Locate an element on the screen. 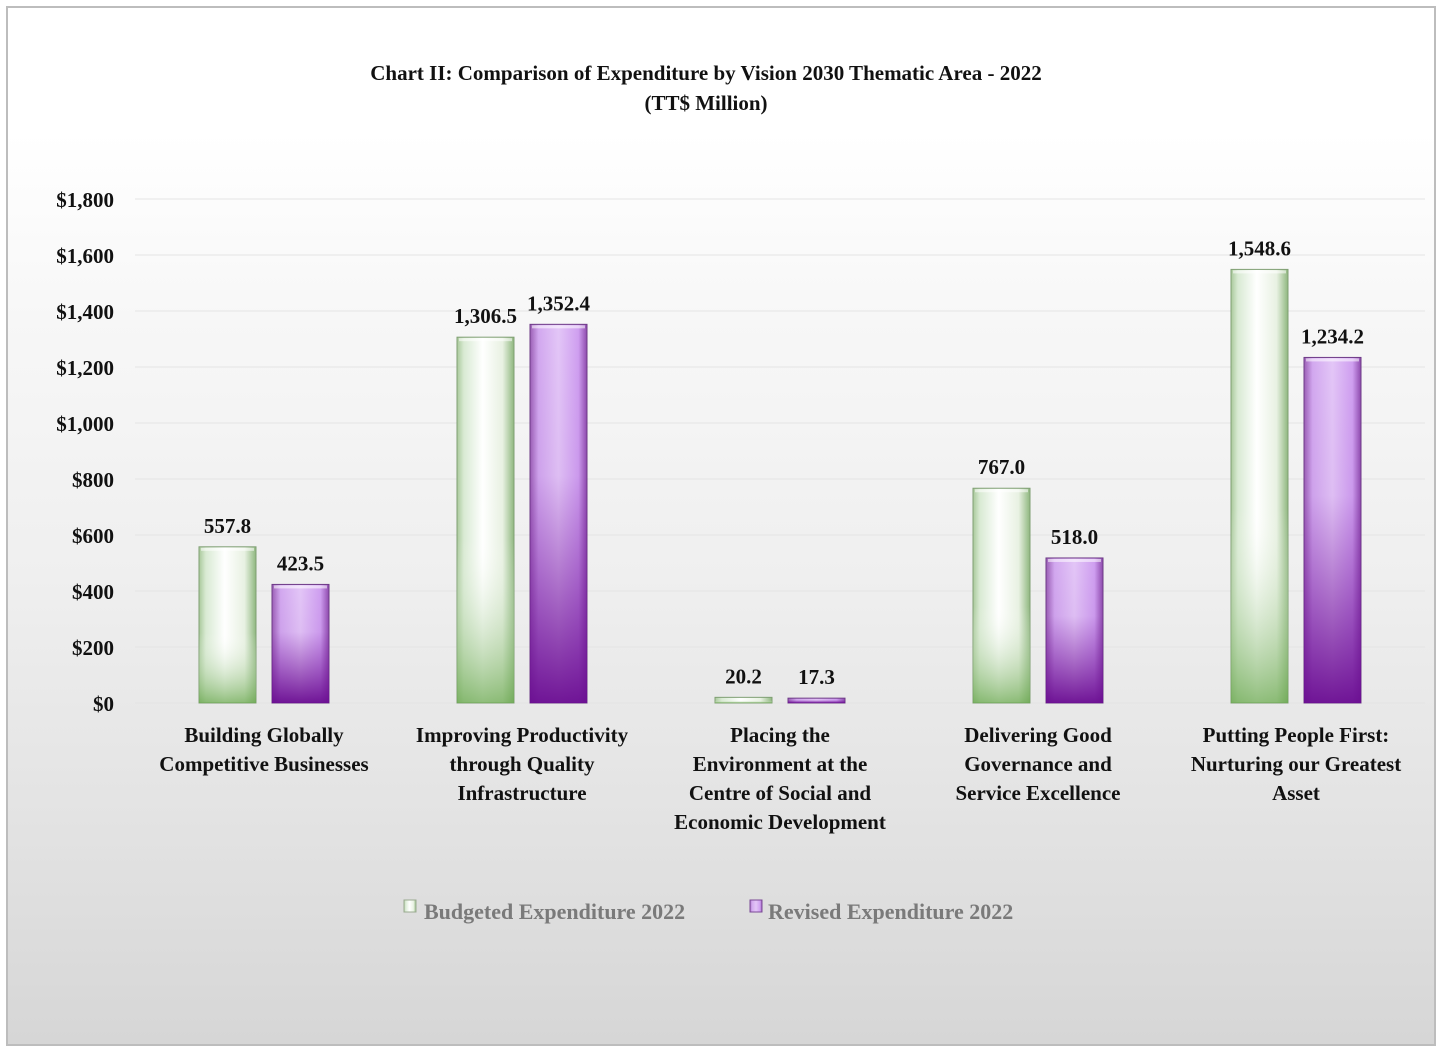 Image resolution: width=1444 pixels, height=1046 pixels. category-label-line: Placing the is located at coordinates (780, 735).